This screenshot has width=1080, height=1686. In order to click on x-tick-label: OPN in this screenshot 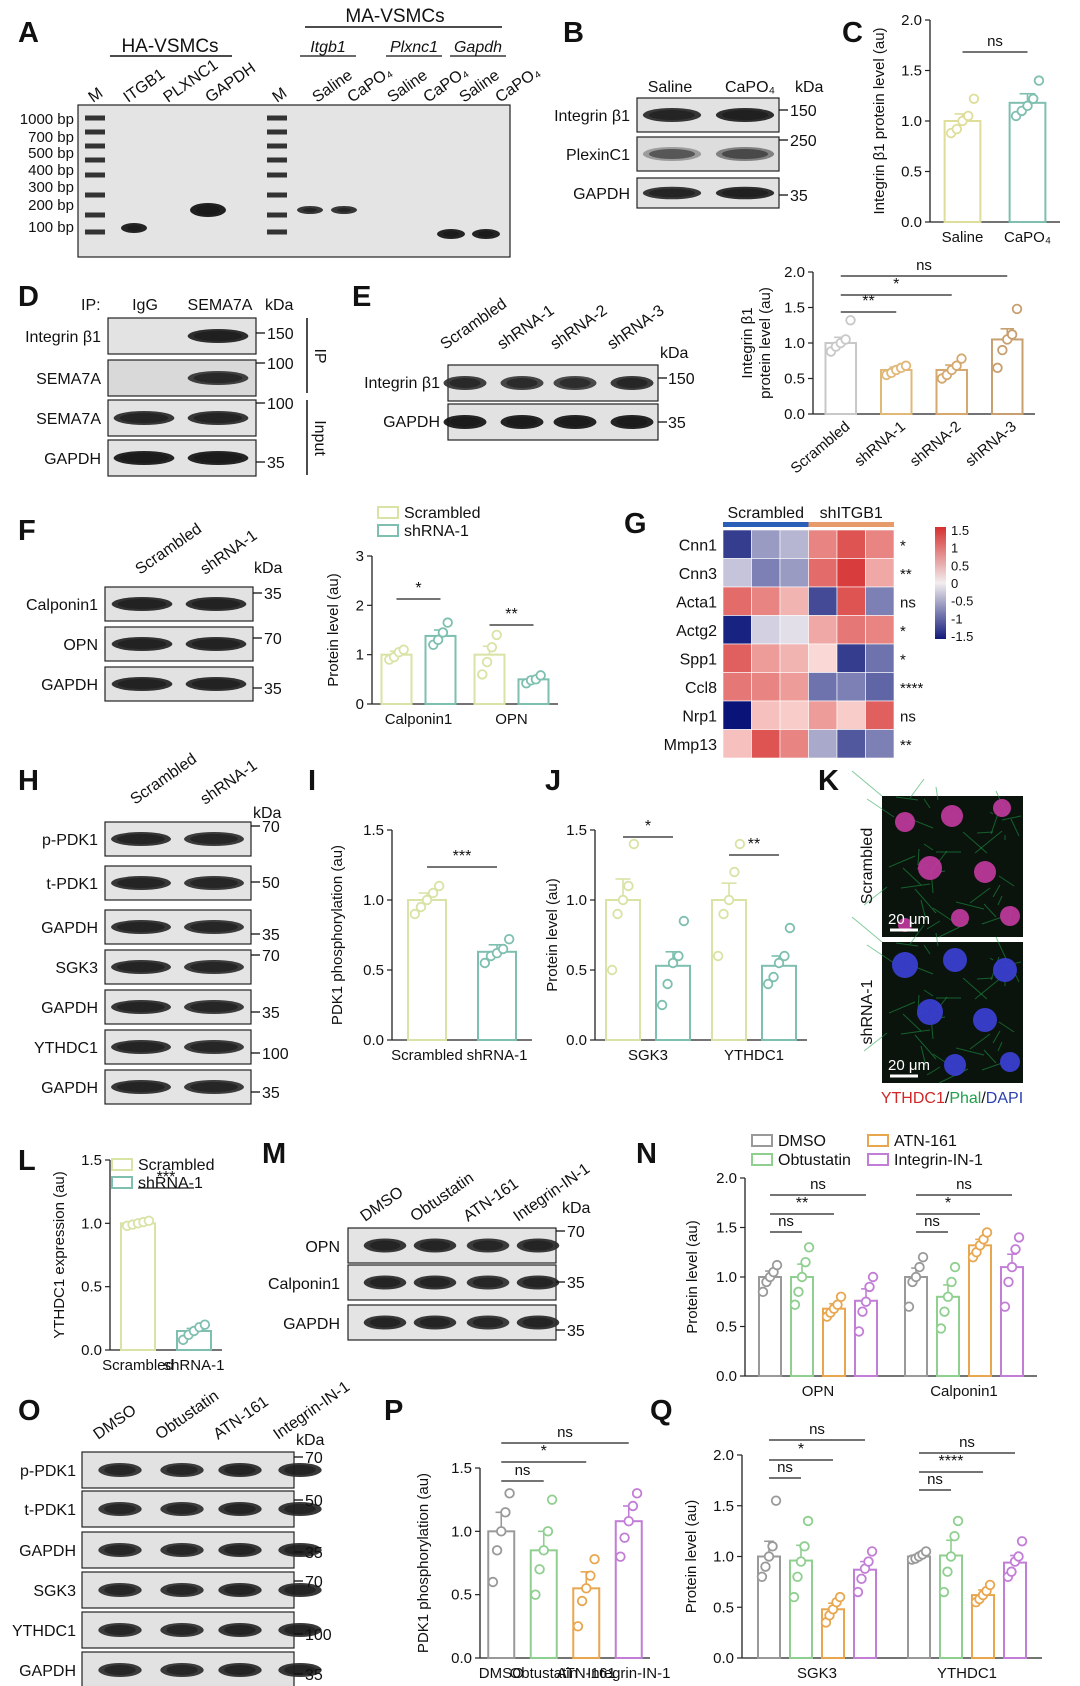, I will do `click(818, 1391)`.